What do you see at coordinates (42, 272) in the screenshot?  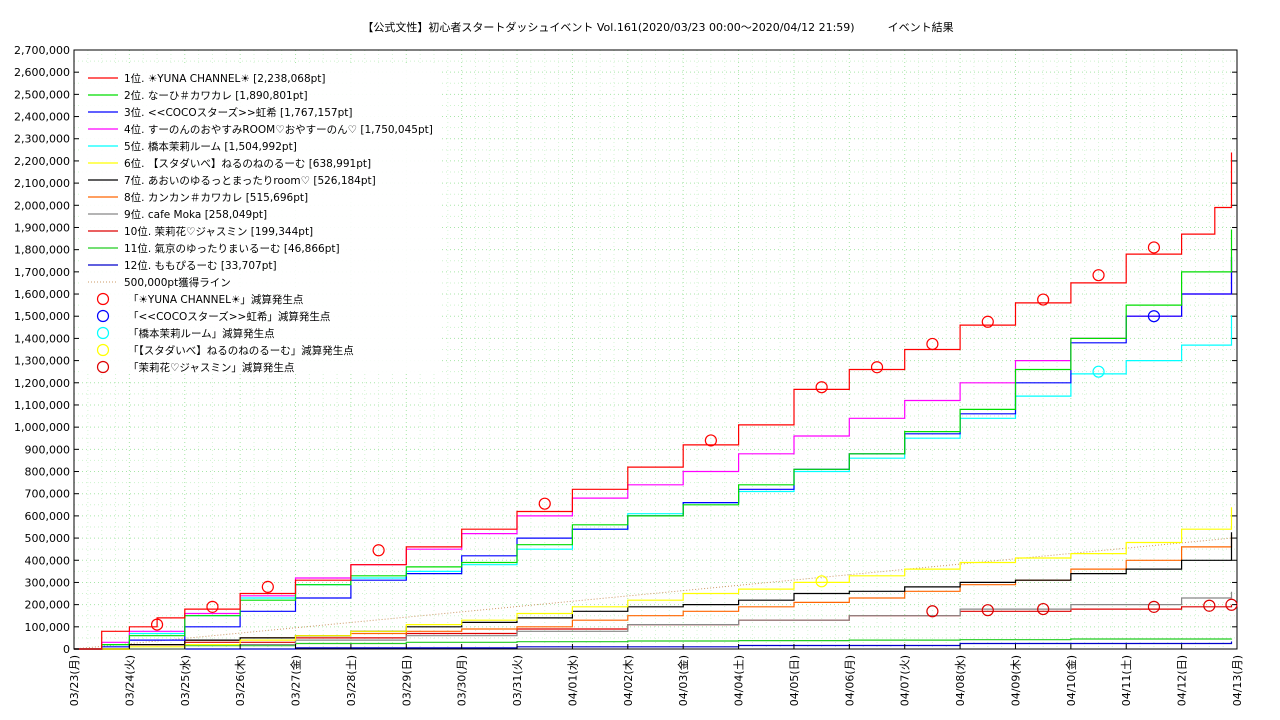 I see `y-tick-label: 1,700,000` at bounding box center [42, 272].